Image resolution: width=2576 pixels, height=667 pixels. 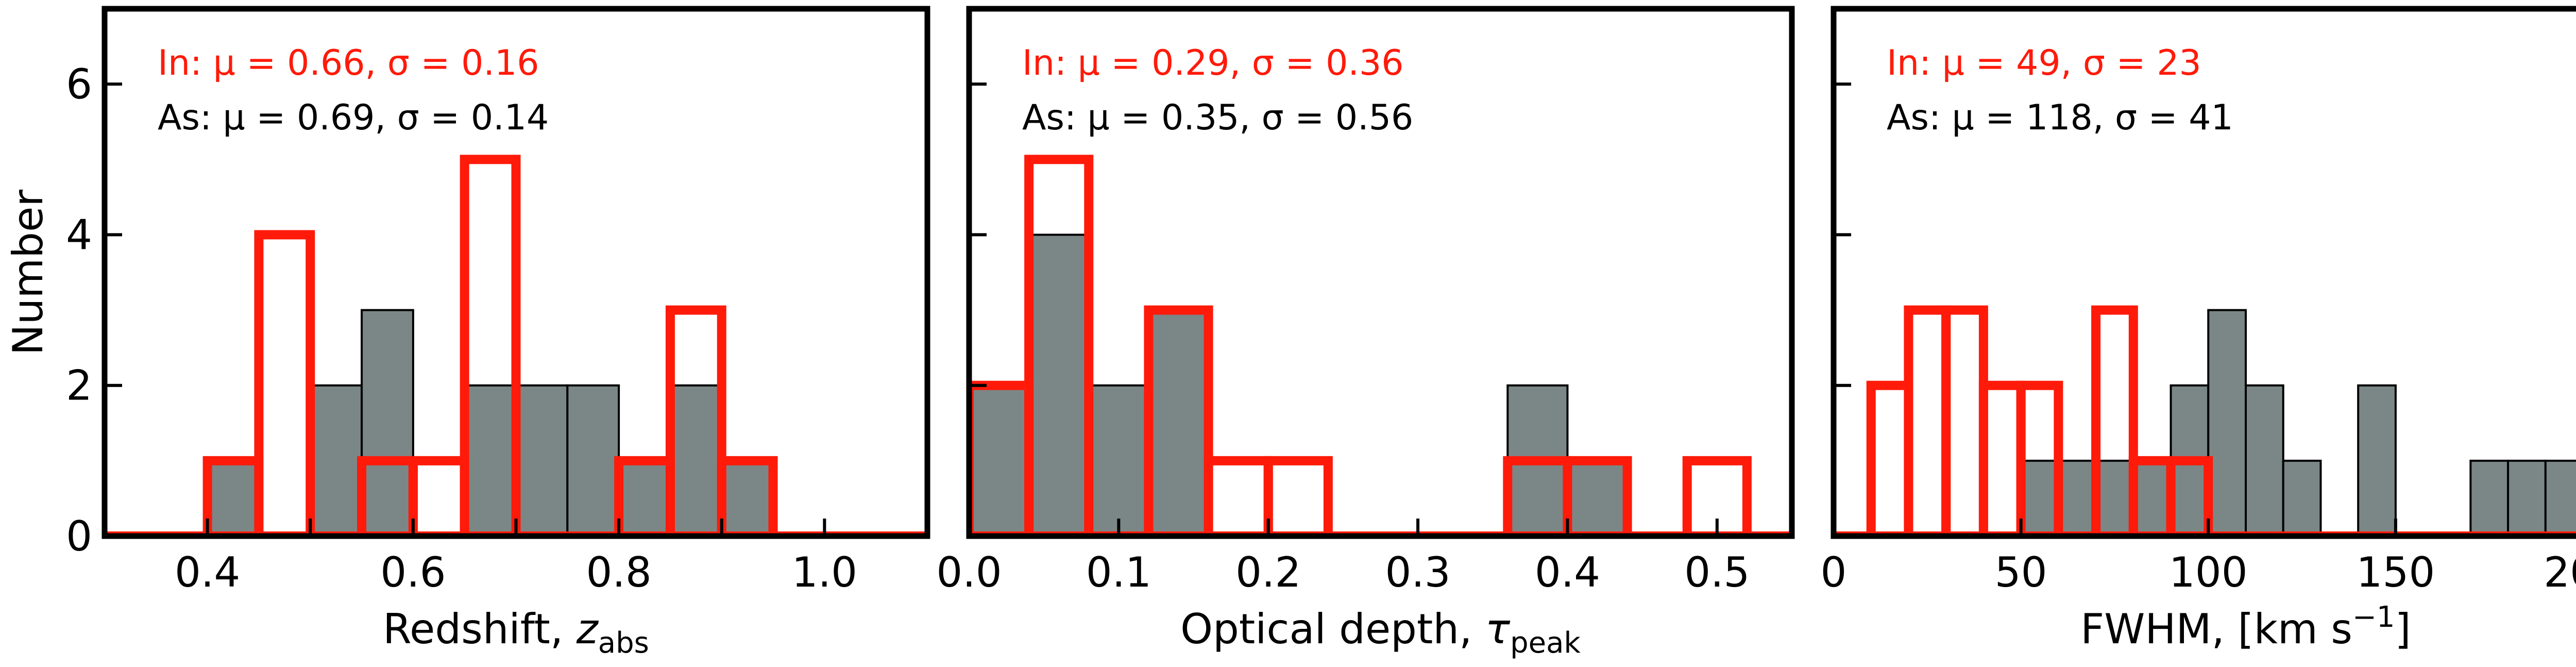 I want to click on stats-in: In: μ = 0.66, σ = 0.16, so click(x=348, y=63).